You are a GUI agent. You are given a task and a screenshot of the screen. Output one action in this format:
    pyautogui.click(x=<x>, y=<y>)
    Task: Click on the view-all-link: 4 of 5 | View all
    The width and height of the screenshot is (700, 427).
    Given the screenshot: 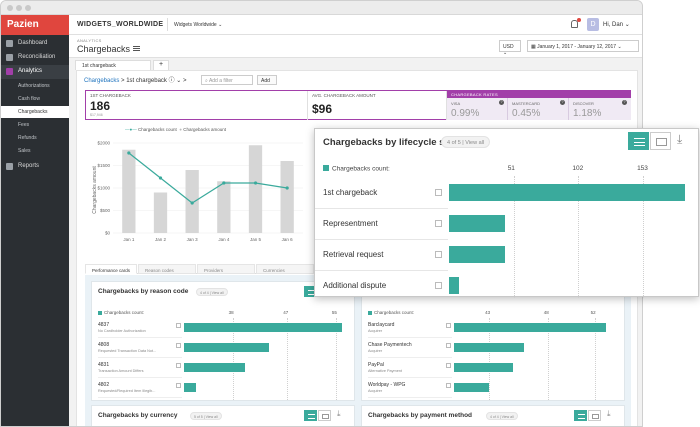 What is the action you would take?
    pyautogui.click(x=466, y=142)
    